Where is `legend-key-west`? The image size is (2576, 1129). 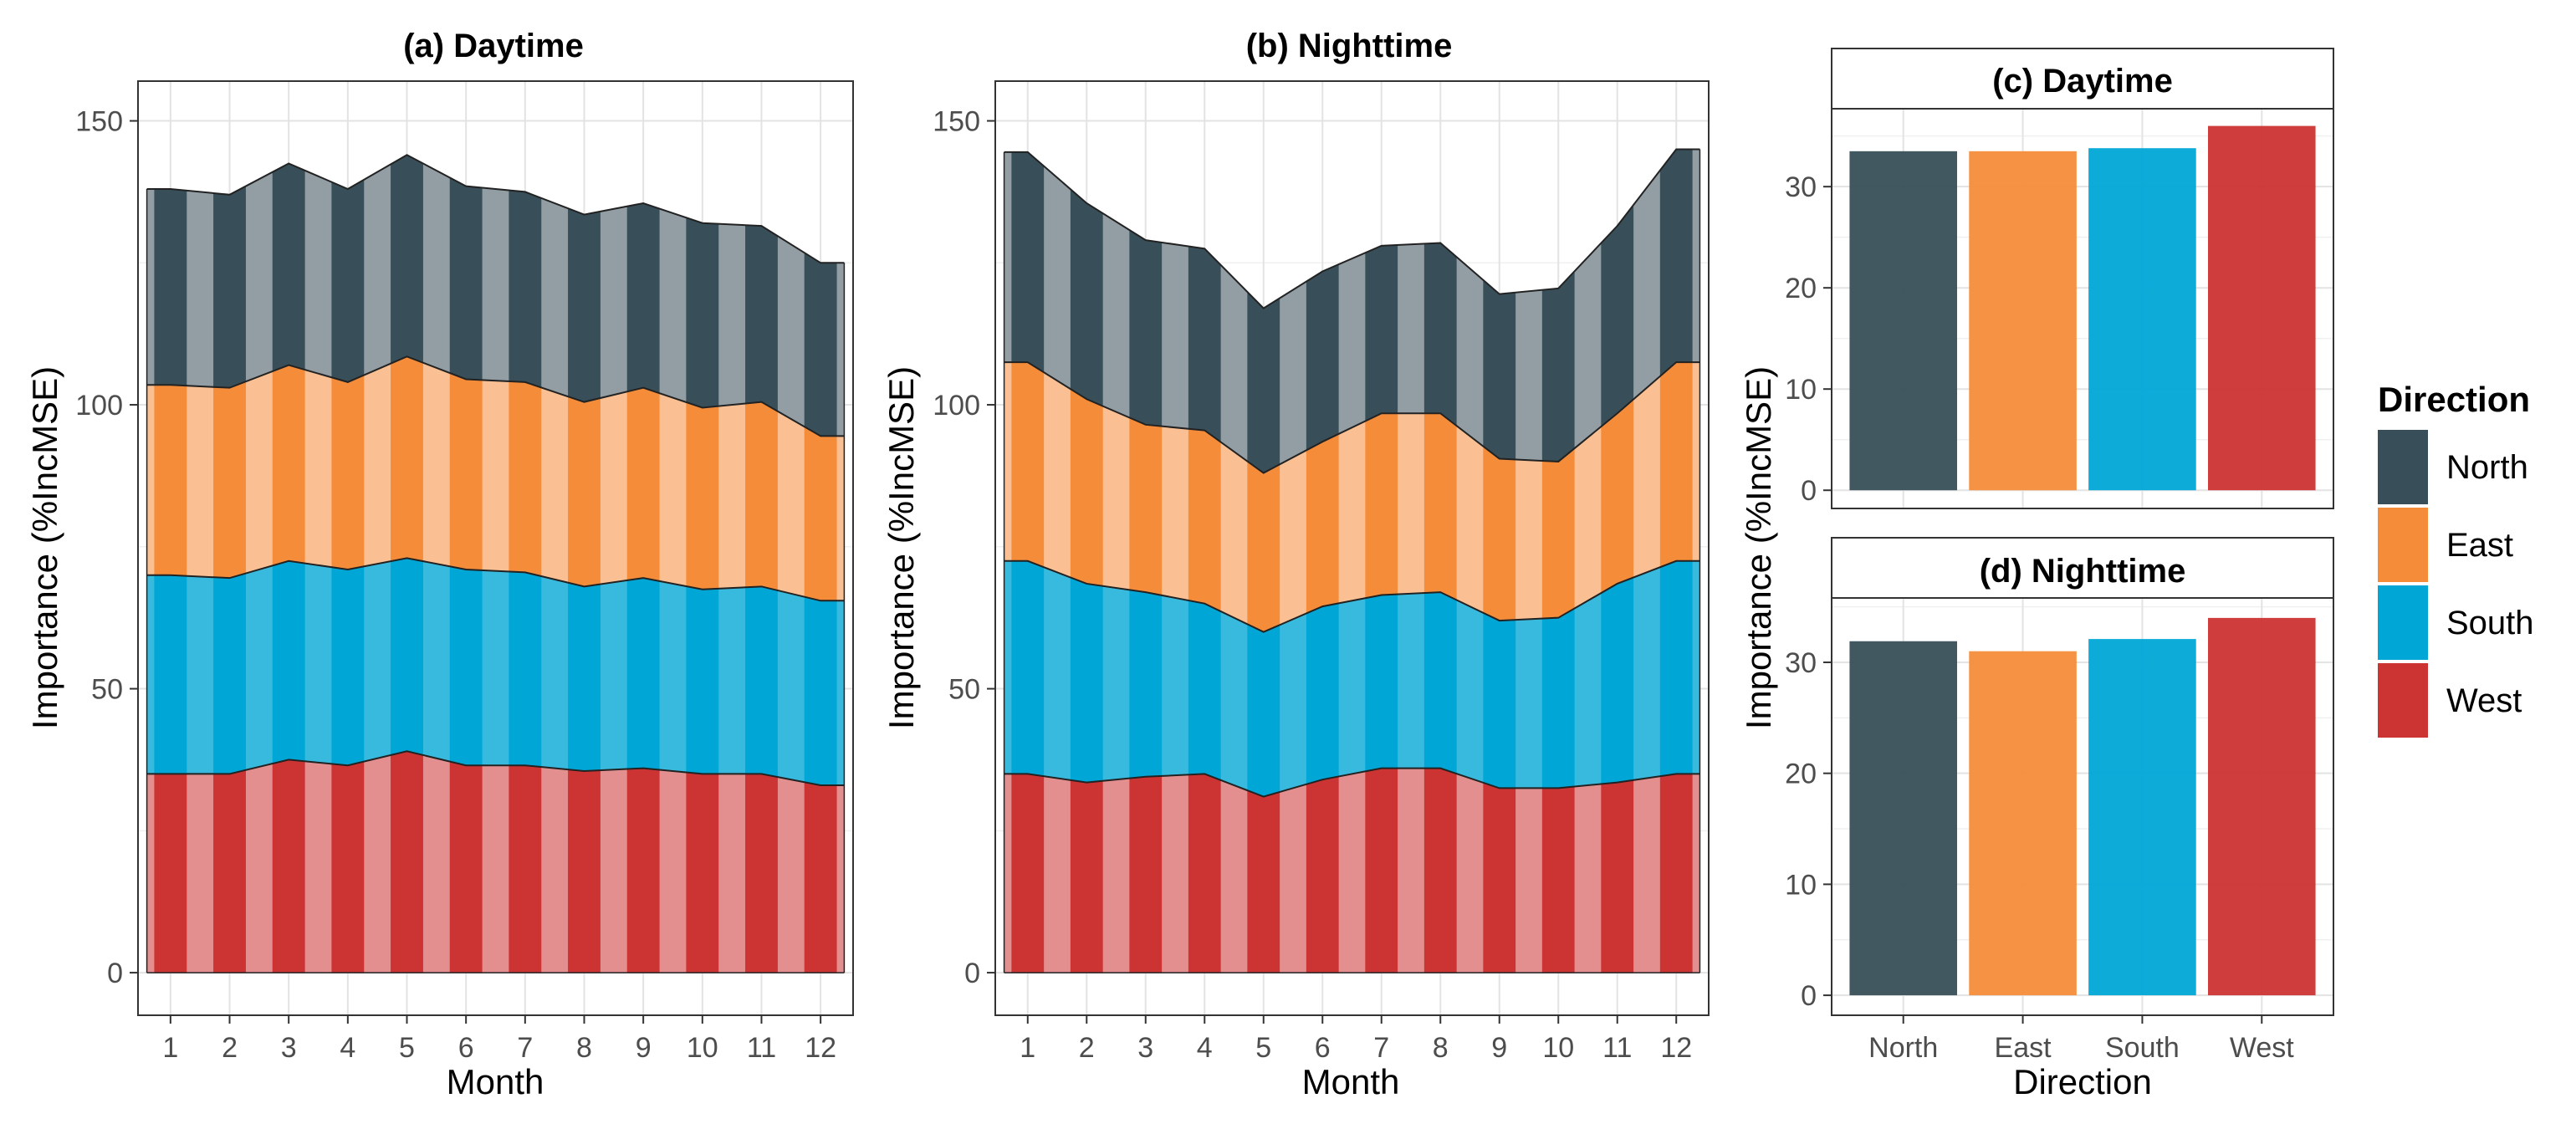 legend-key-west is located at coordinates (2403, 700).